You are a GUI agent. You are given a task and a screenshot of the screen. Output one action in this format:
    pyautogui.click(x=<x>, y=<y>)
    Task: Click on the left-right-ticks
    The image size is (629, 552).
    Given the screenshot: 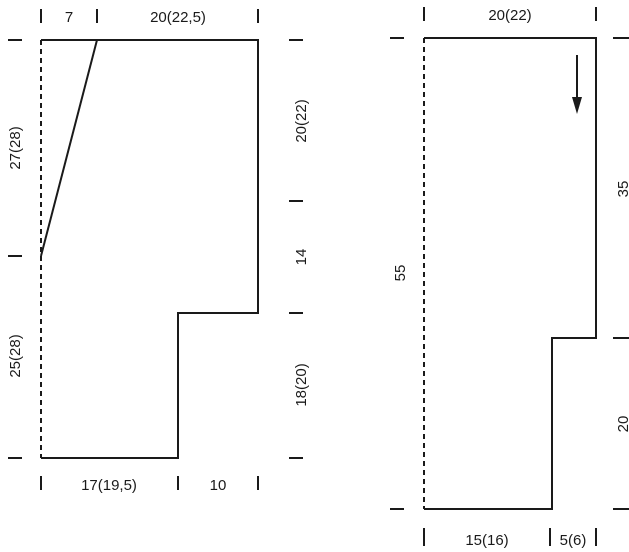 What is the action you would take?
    pyautogui.click(x=296, y=249)
    